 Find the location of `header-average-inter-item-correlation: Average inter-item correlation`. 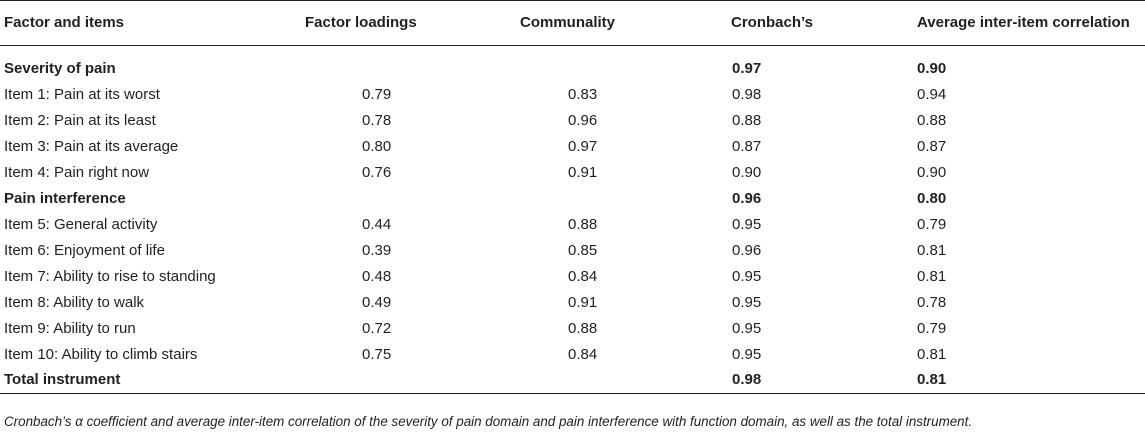

header-average-inter-item-correlation: Average inter-item correlation is located at coordinates (1031, 23).